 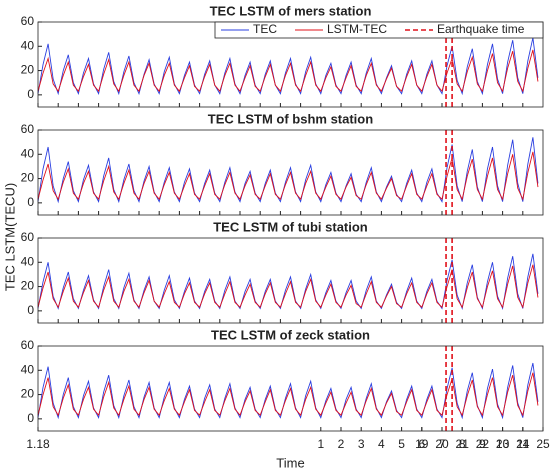 I want to click on x-tick-label: 21, so click(x=463, y=444).